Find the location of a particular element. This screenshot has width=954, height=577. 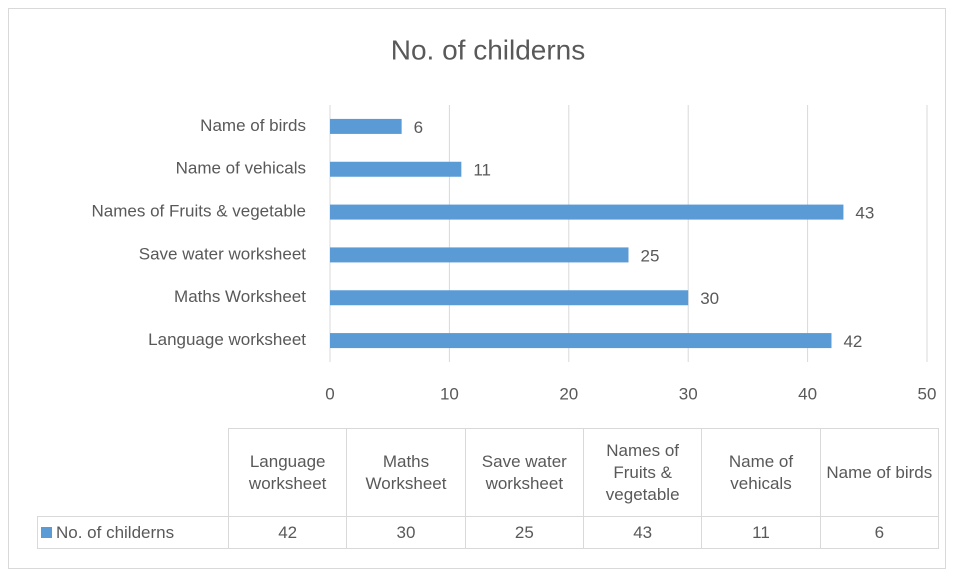

table-header: Save water worksheet is located at coordinates (524, 472).